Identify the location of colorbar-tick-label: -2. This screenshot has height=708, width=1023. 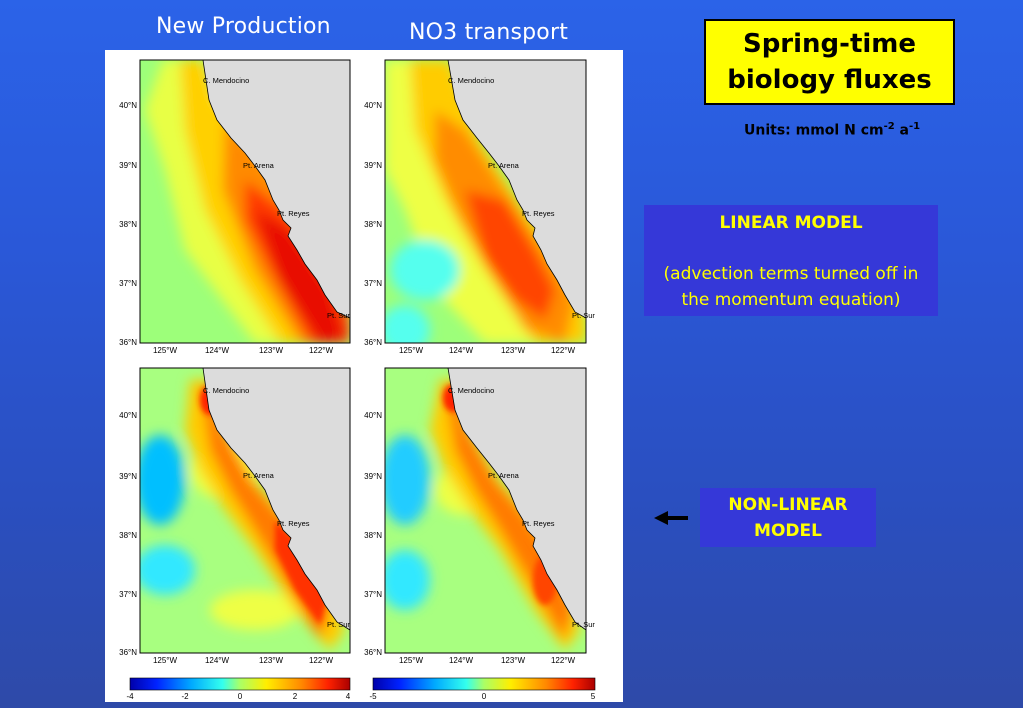
(185, 696).